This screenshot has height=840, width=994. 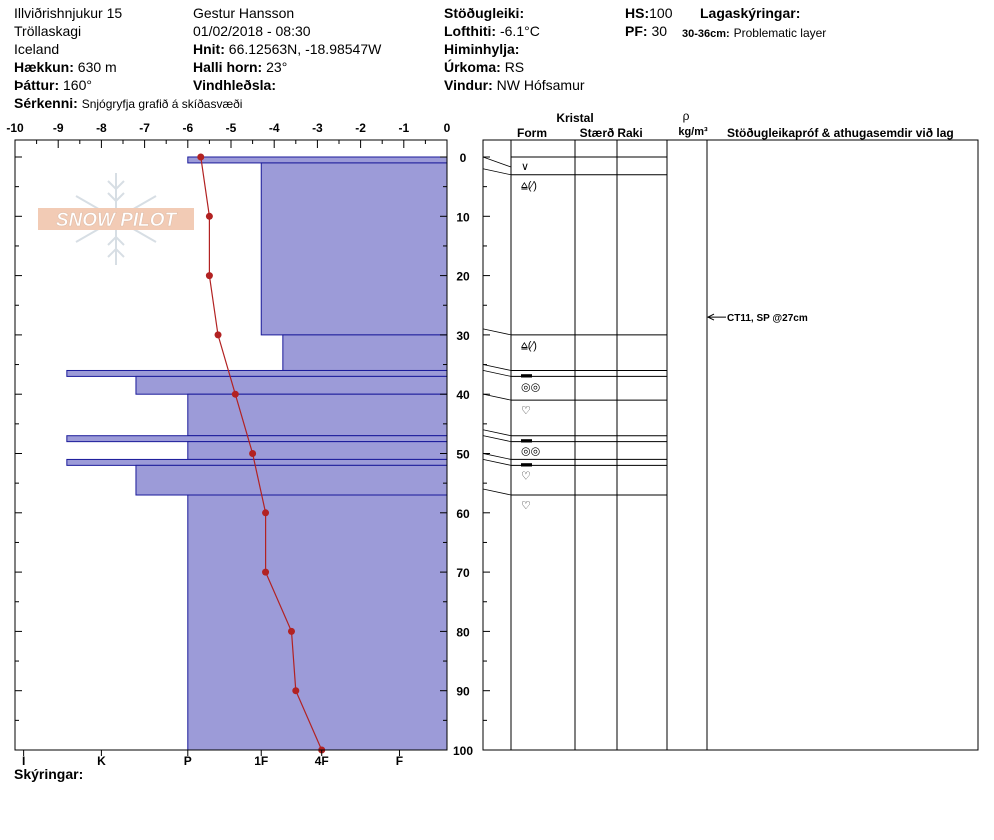 I want to click on temperature-tick-label: -3, so click(x=317, y=128).